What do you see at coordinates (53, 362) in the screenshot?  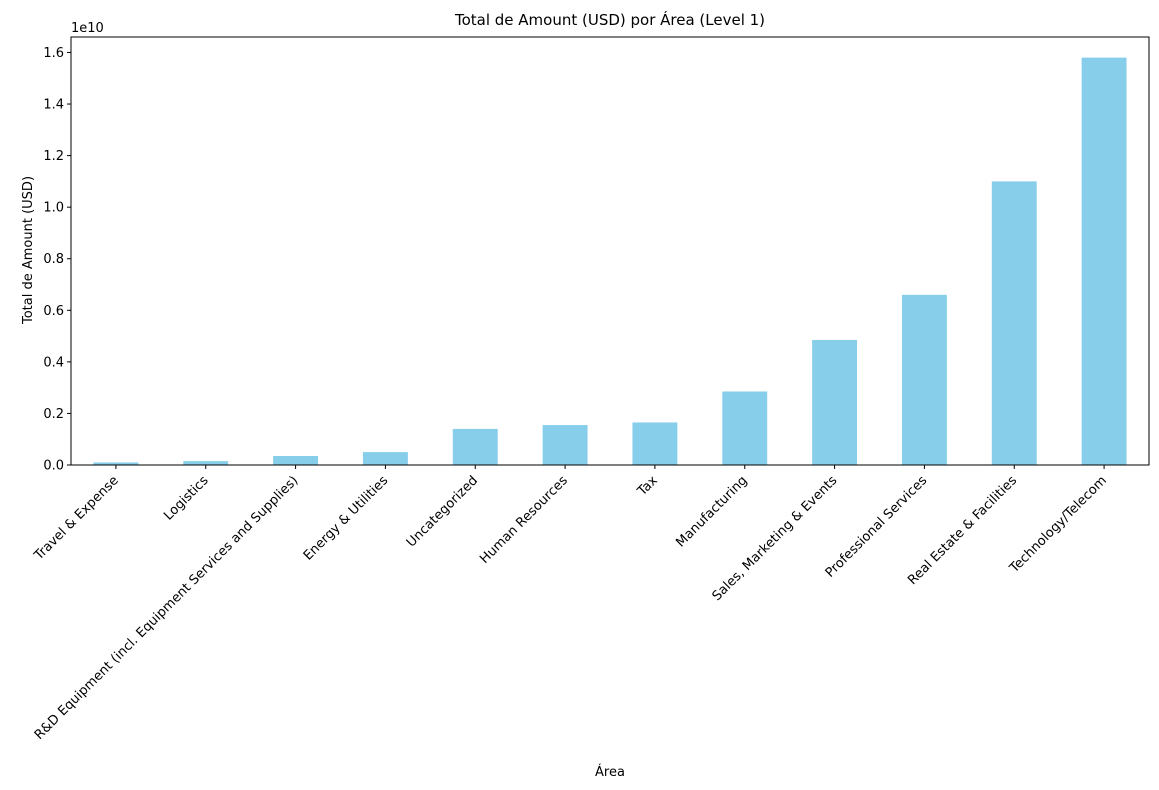 I see `y-tick-label: 0.4` at bounding box center [53, 362].